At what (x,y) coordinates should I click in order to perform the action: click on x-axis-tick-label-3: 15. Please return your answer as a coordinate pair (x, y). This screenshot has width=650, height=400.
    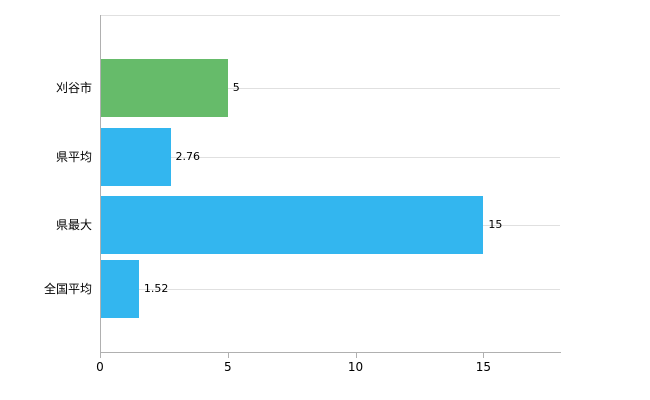
    Looking at the image, I should click on (483, 367).